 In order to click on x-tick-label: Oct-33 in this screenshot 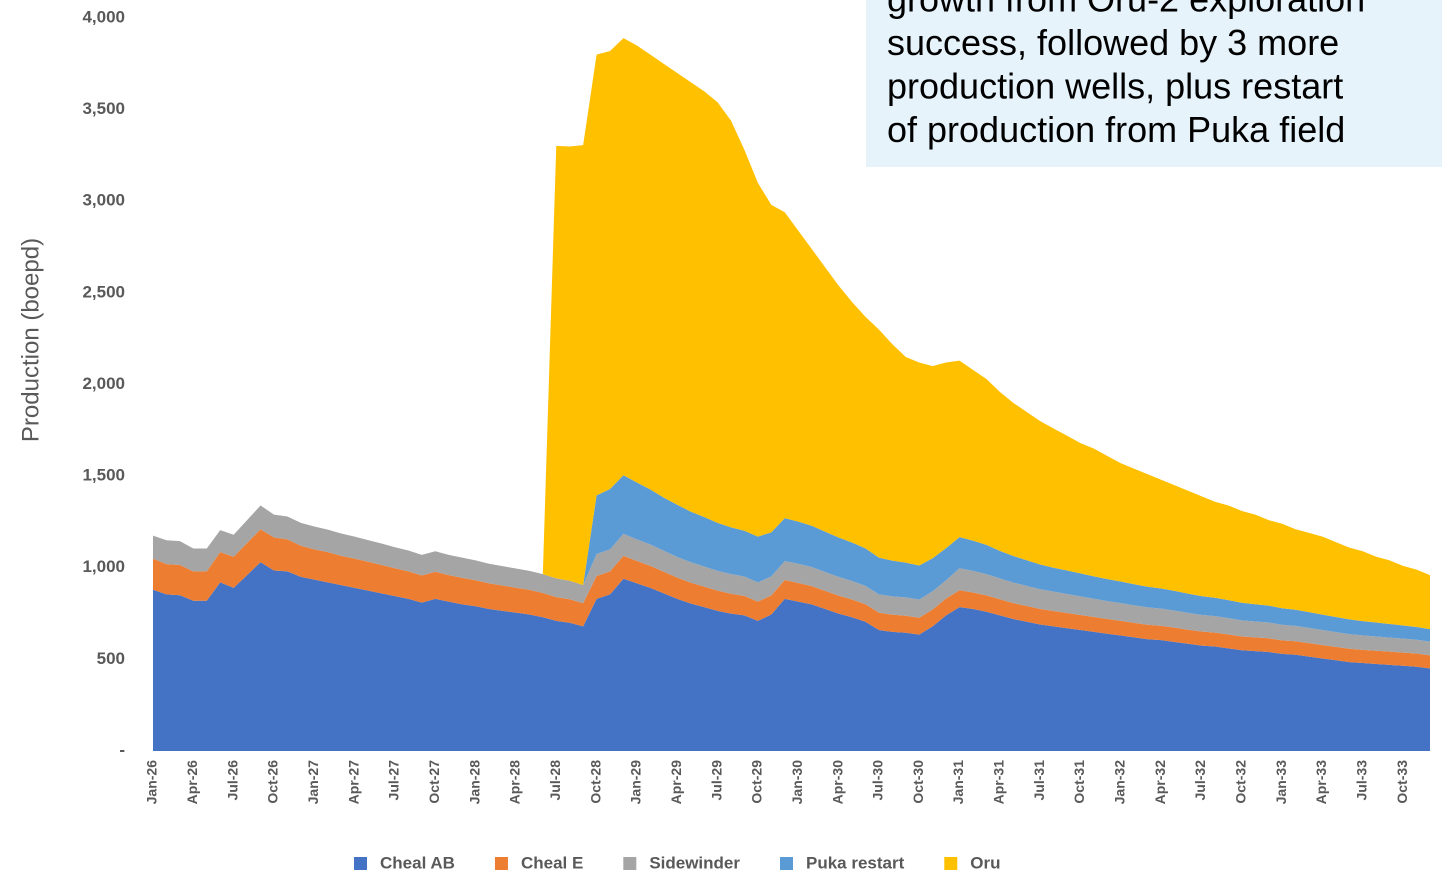, I will do `click(1402, 782)`.